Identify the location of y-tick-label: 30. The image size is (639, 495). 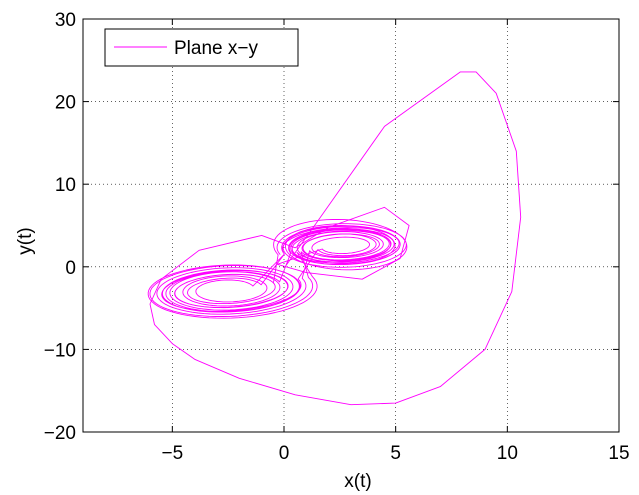
(65, 20).